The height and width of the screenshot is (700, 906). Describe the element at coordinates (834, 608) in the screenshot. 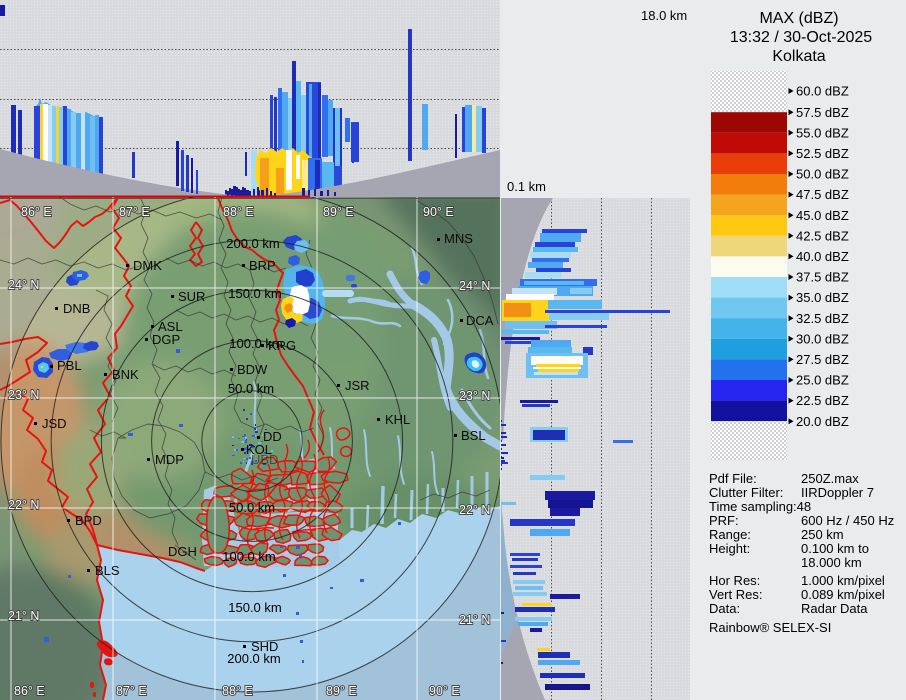

I see `svg-text: Radar Data` at that location.